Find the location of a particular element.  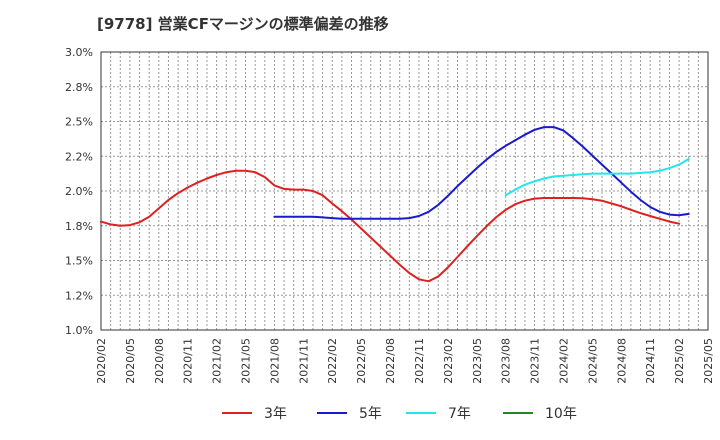

x-tick-label: 2021/08 is located at coordinates (274, 361).